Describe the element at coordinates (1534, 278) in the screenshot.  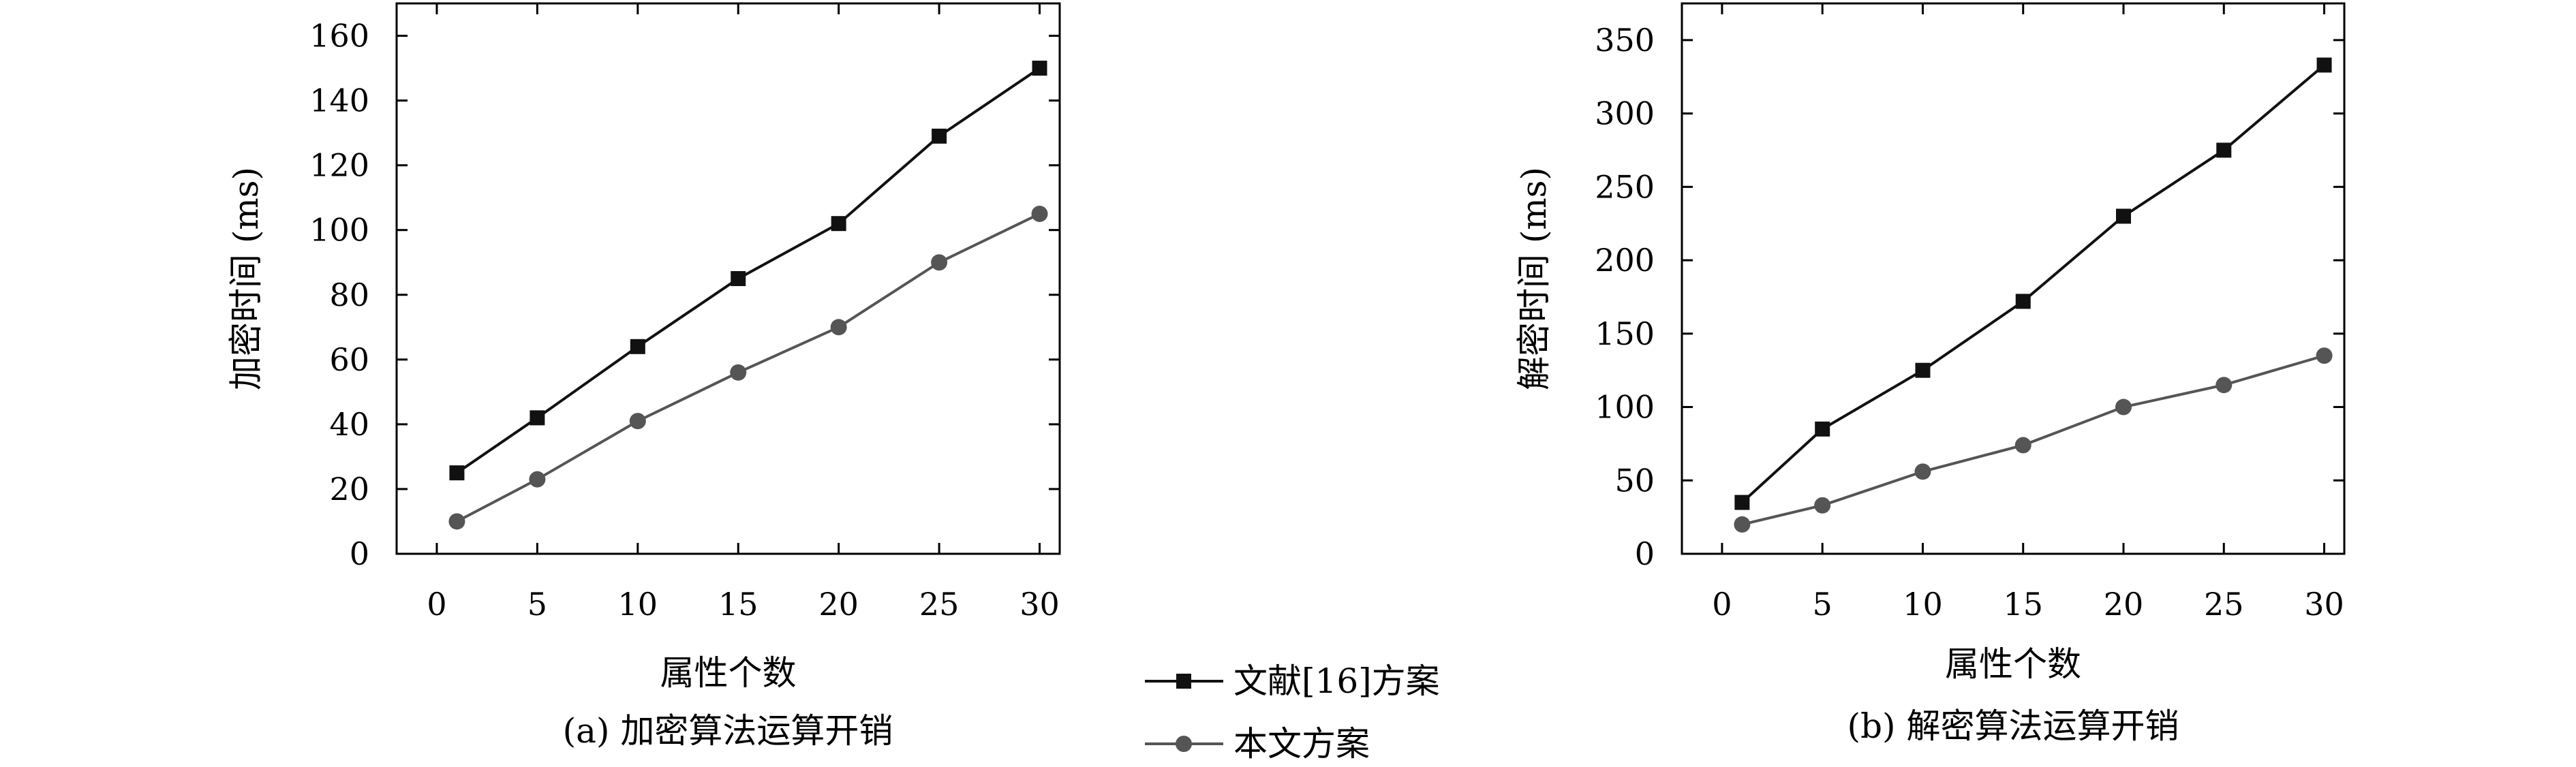
I see `y-axis-title: 解密时间 (ms)` at that location.